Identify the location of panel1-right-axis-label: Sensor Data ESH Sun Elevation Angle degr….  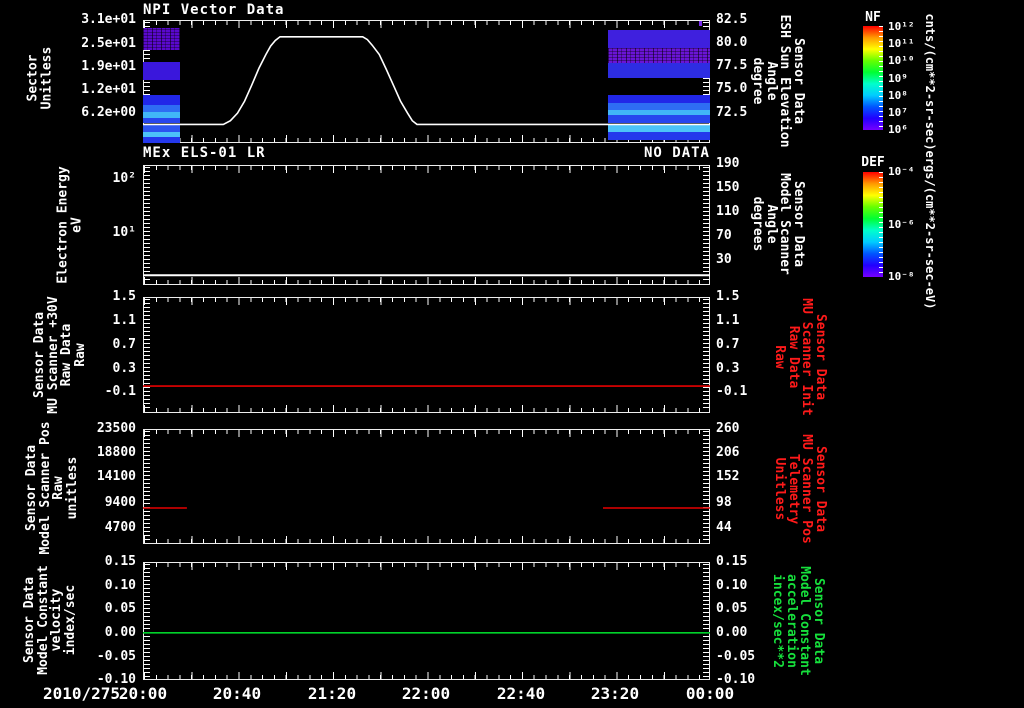
(778, 81).